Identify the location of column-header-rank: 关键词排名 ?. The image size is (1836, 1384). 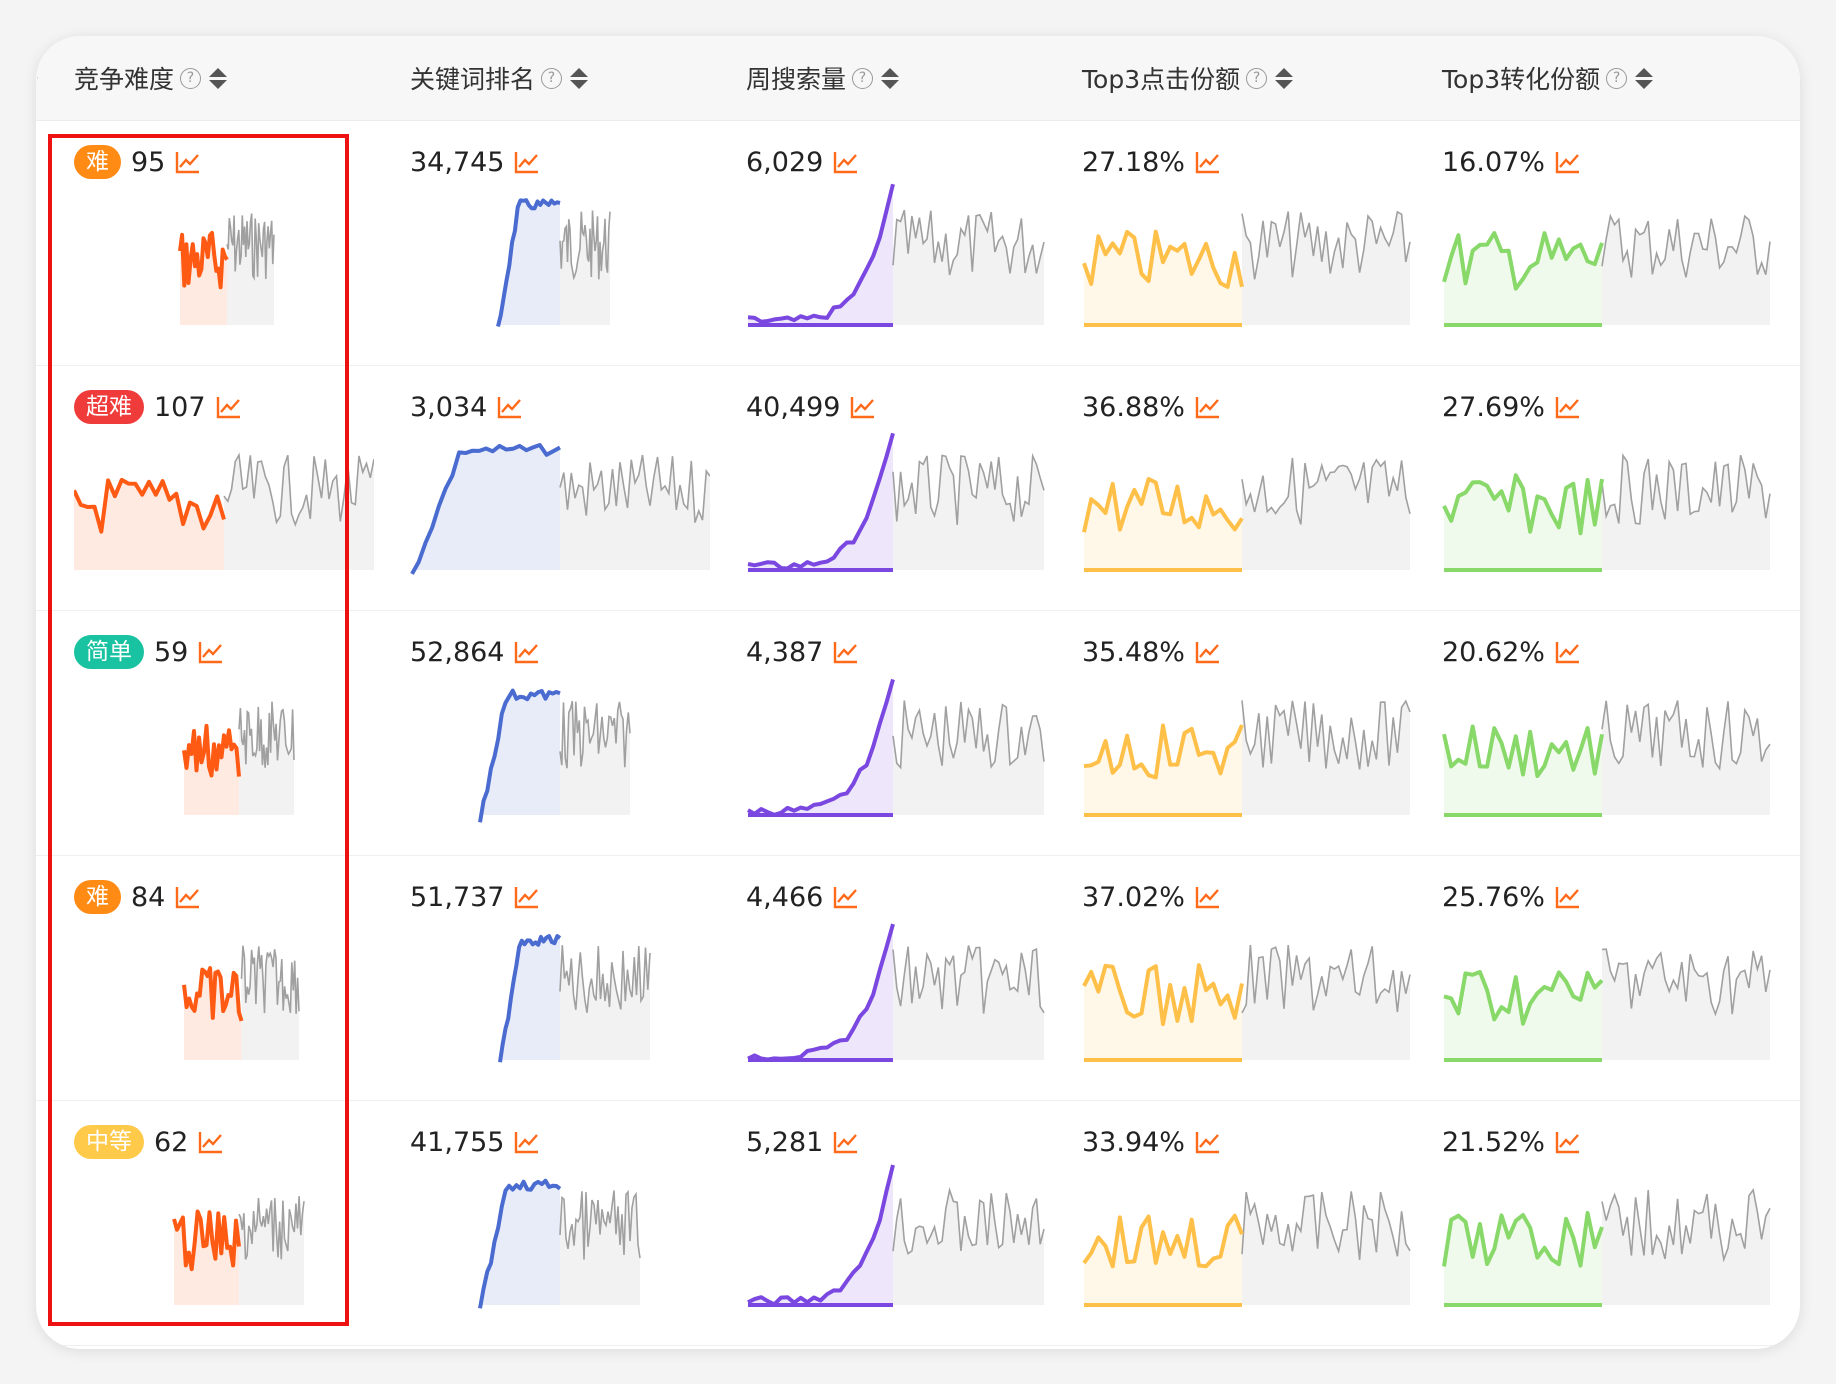
(499, 78).